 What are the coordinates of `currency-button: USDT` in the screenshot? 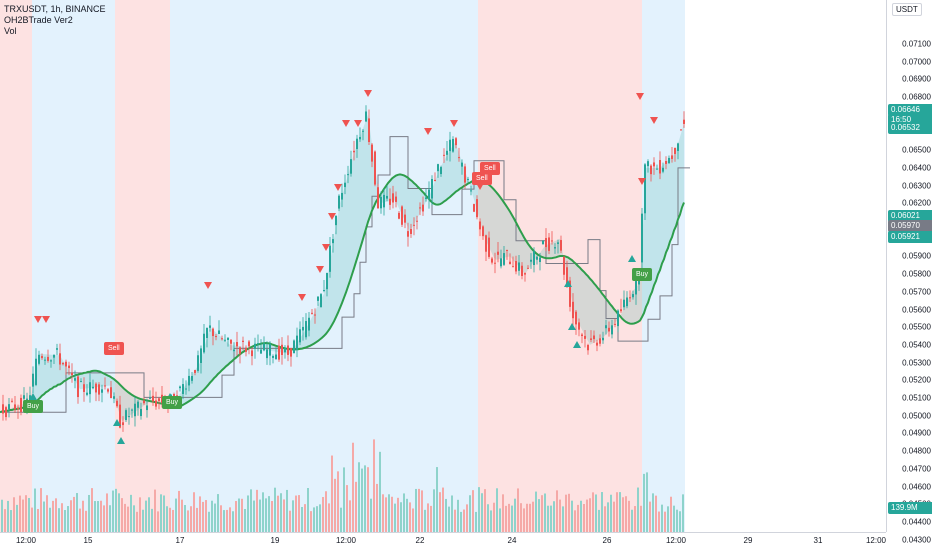 It's located at (907, 9).